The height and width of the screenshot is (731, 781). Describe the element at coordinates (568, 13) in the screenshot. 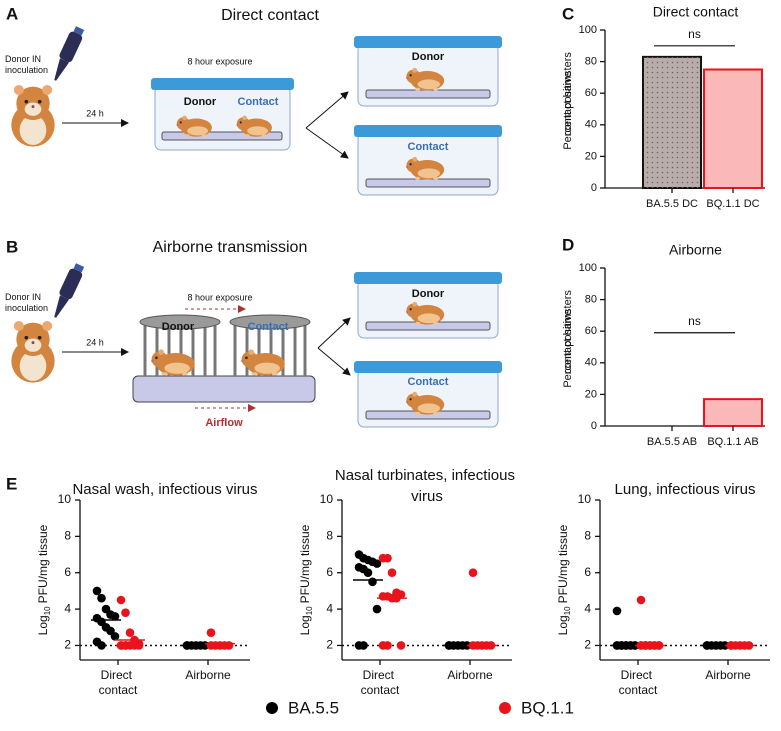

I see `panel-label: C` at that location.